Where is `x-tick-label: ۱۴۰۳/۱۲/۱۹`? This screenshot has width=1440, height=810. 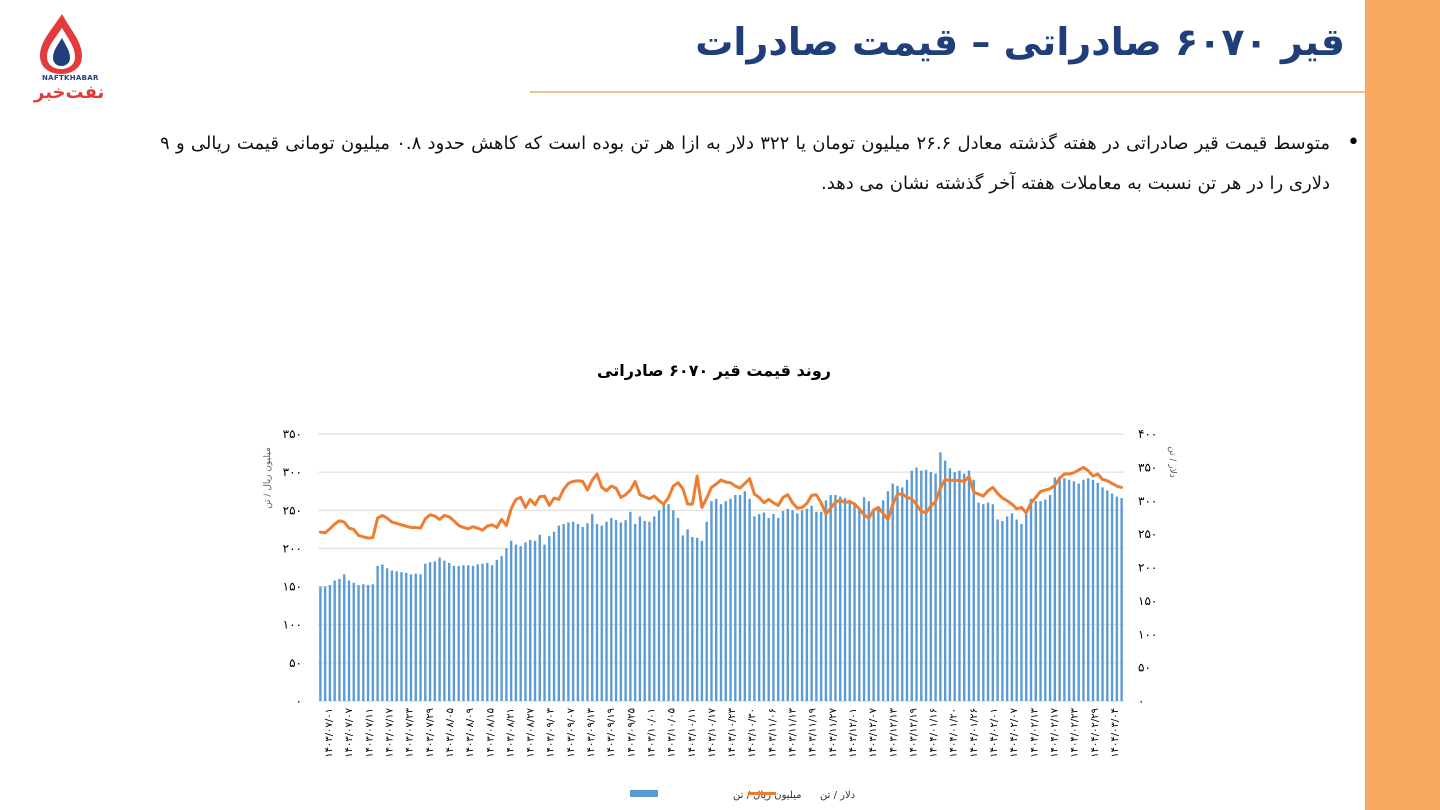 x-tick-label: ۱۴۰۳/۱۲/۱۹ is located at coordinates (913, 733).